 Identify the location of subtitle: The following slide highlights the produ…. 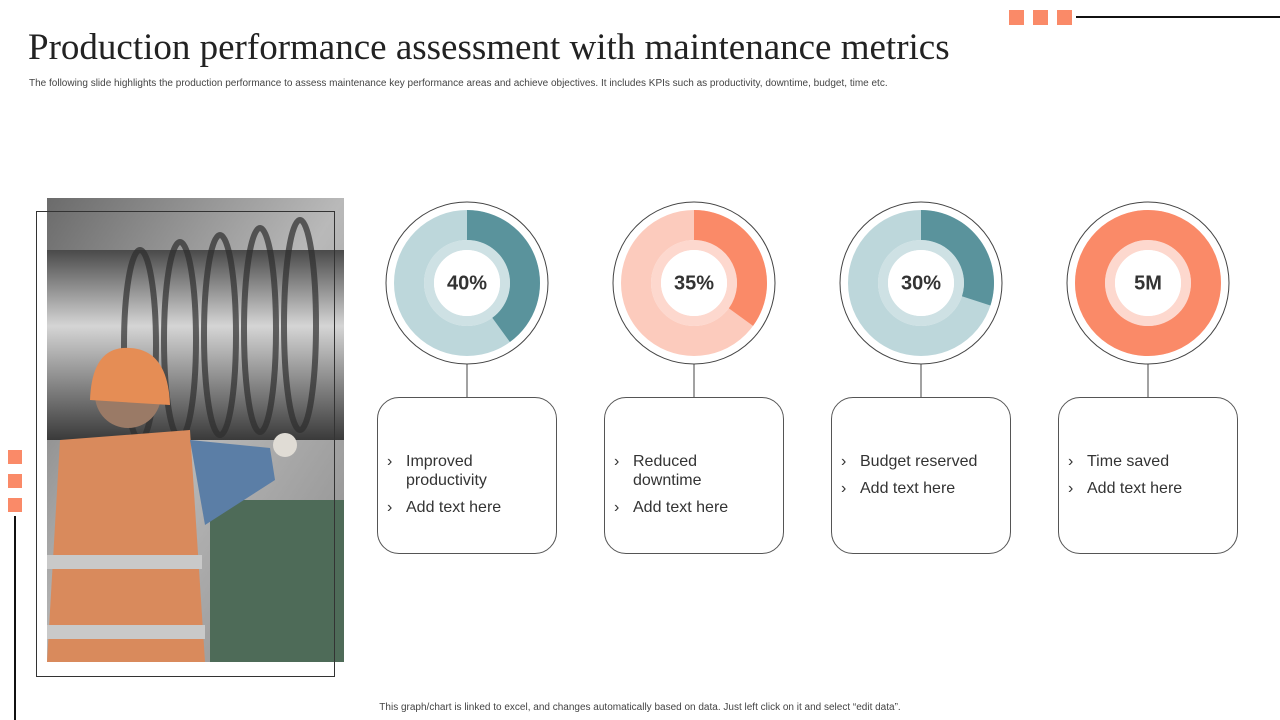
(458, 83).